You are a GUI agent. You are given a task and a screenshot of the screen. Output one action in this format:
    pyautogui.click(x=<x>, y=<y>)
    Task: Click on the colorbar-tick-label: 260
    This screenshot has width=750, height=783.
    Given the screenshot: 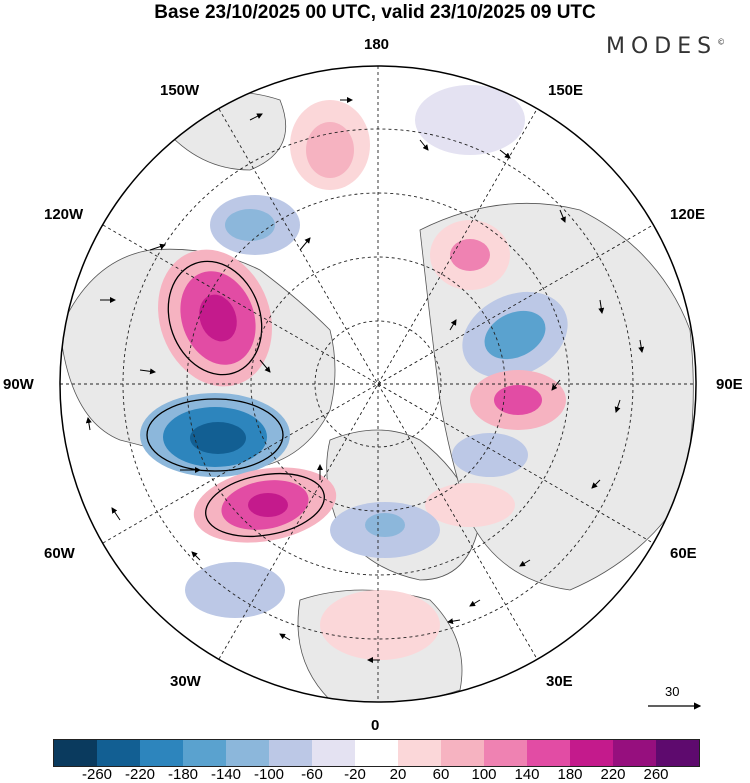 What is the action you would take?
    pyautogui.click(x=656, y=774)
    